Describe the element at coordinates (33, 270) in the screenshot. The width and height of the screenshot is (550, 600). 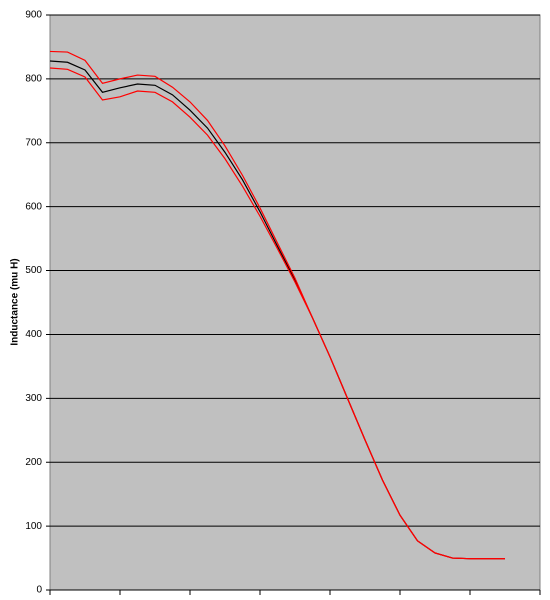
I see `y-tick-label: 500` at that location.